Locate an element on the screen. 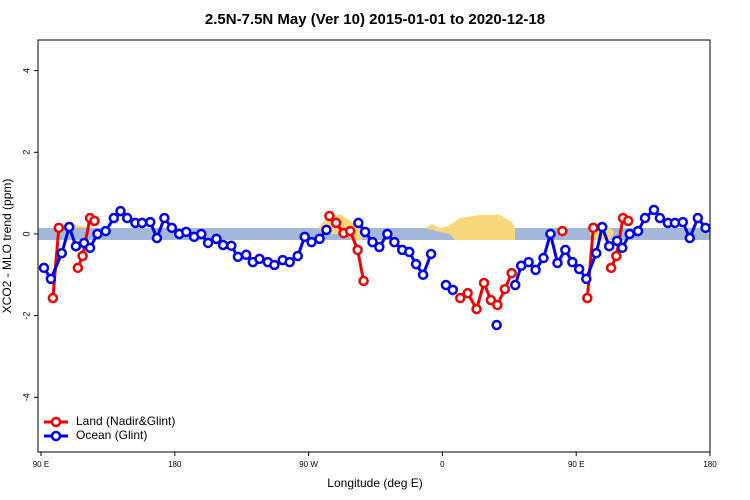 This screenshot has width=750, height=500. legend-label: Ocean (Glint) is located at coordinates (111, 435).